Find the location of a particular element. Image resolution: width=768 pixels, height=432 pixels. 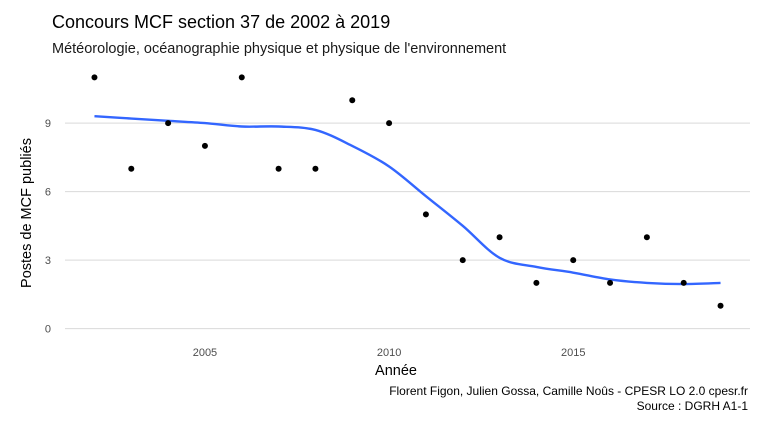

data-point-2015 is located at coordinates (573, 260).